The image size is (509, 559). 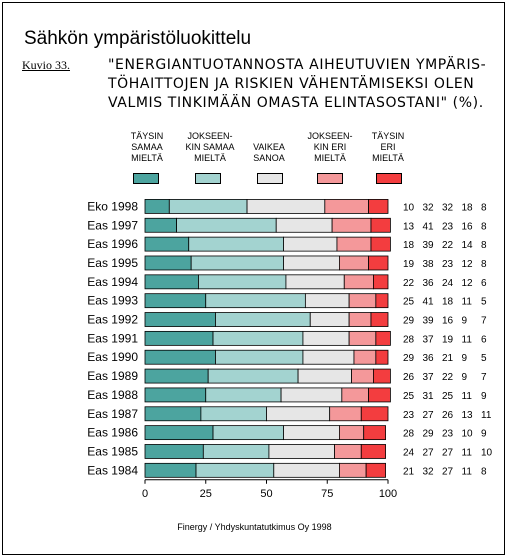 What do you see at coordinates (112, 225) in the screenshot?
I see `category-label: Eas 1997` at bounding box center [112, 225].